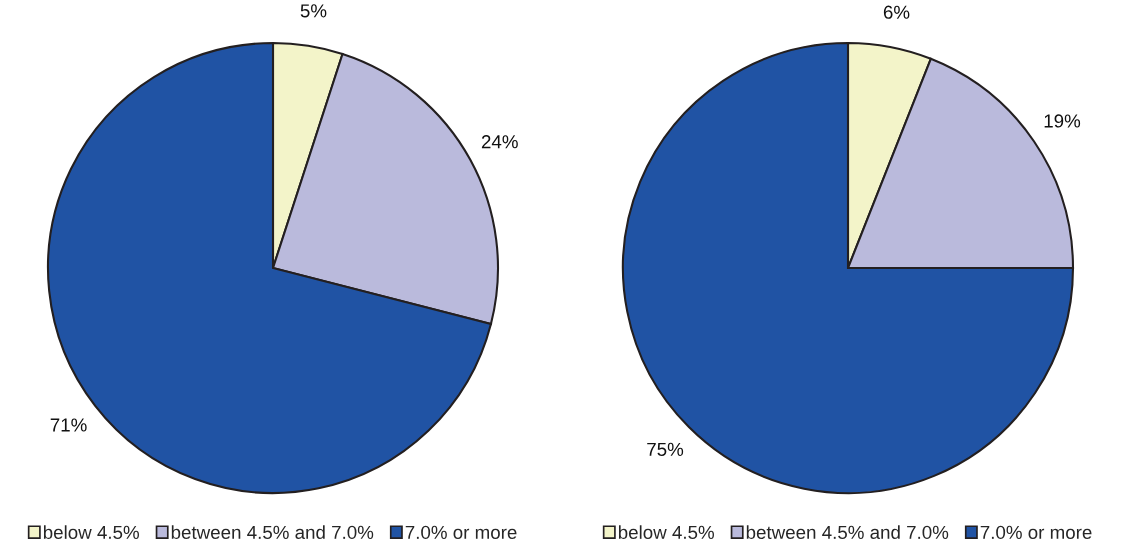 This screenshot has height=543, width=1135. Describe the element at coordinates (68, 425) in the screenshot. I see `data-label: 71%` at that location.